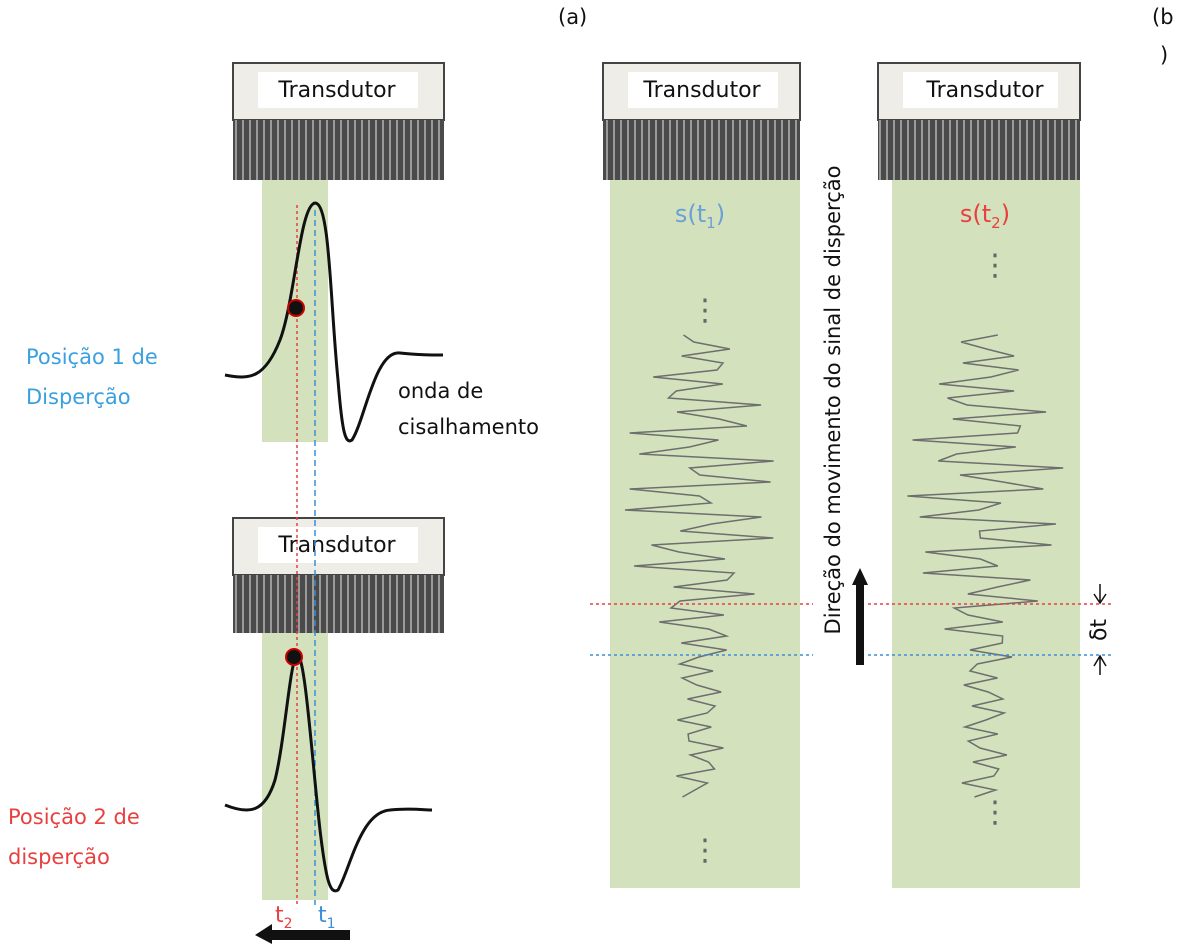 This screenshot has height=944, width=1183. I want to click on panel-label: (b, so click(1163, 17).